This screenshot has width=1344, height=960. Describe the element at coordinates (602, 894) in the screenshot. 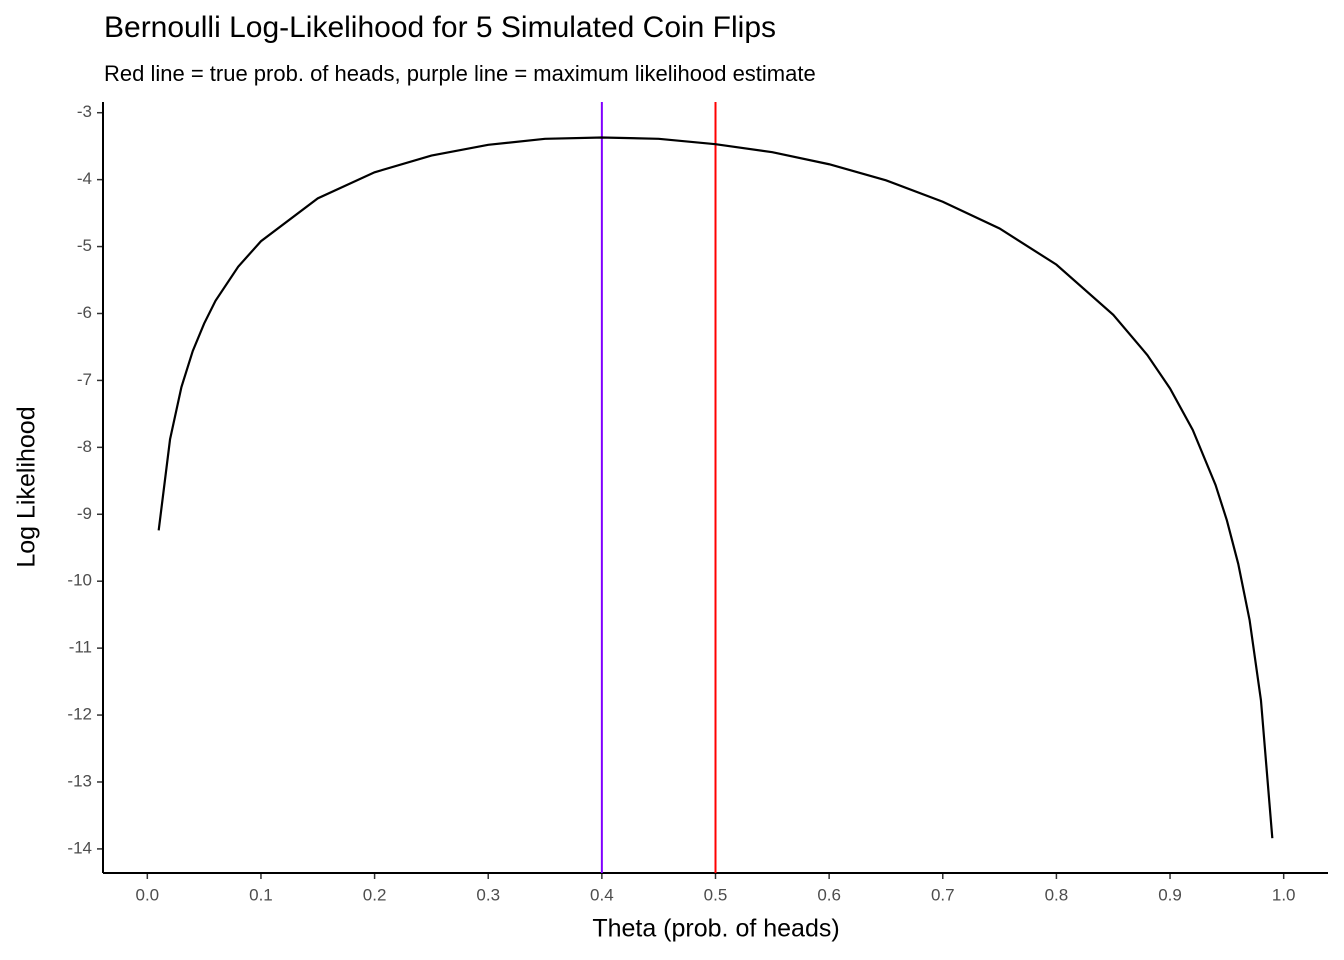

I see `x-tick-label: 0.4` at that location.